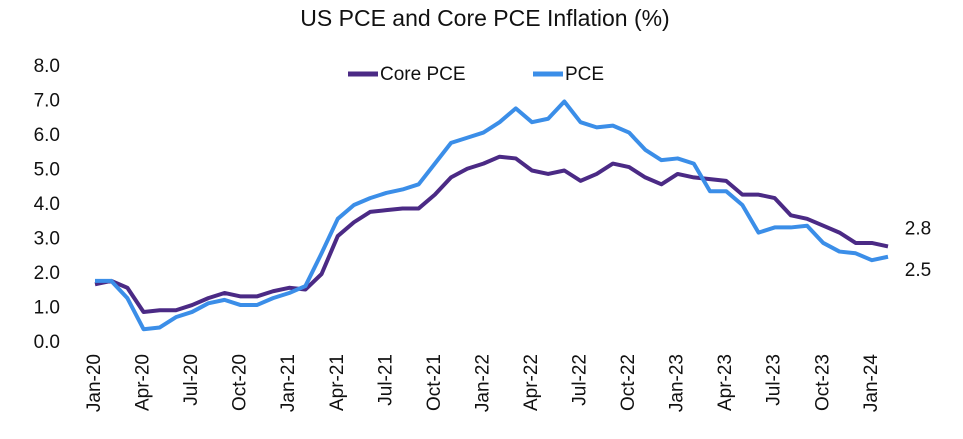 The image size is (963, 439). What do you see at coordinates (47, 273) in the screenshot?
I see `y-tick-label: 2.0` at bounding box center [47, 273].